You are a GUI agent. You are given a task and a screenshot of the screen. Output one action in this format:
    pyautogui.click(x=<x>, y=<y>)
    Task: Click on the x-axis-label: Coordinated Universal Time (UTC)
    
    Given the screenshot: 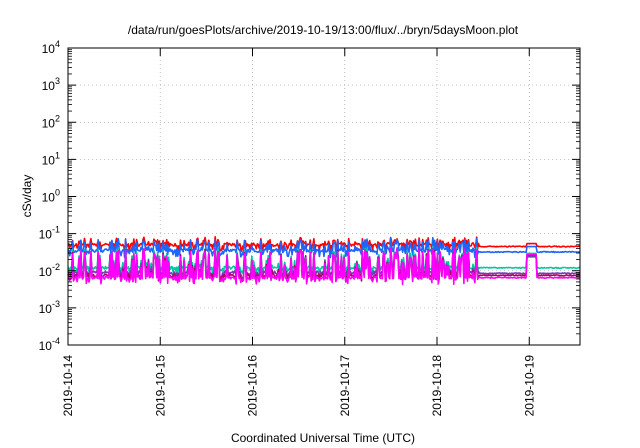 What is the action you would take?
    pyautogui.click(x=323, y=438)
    